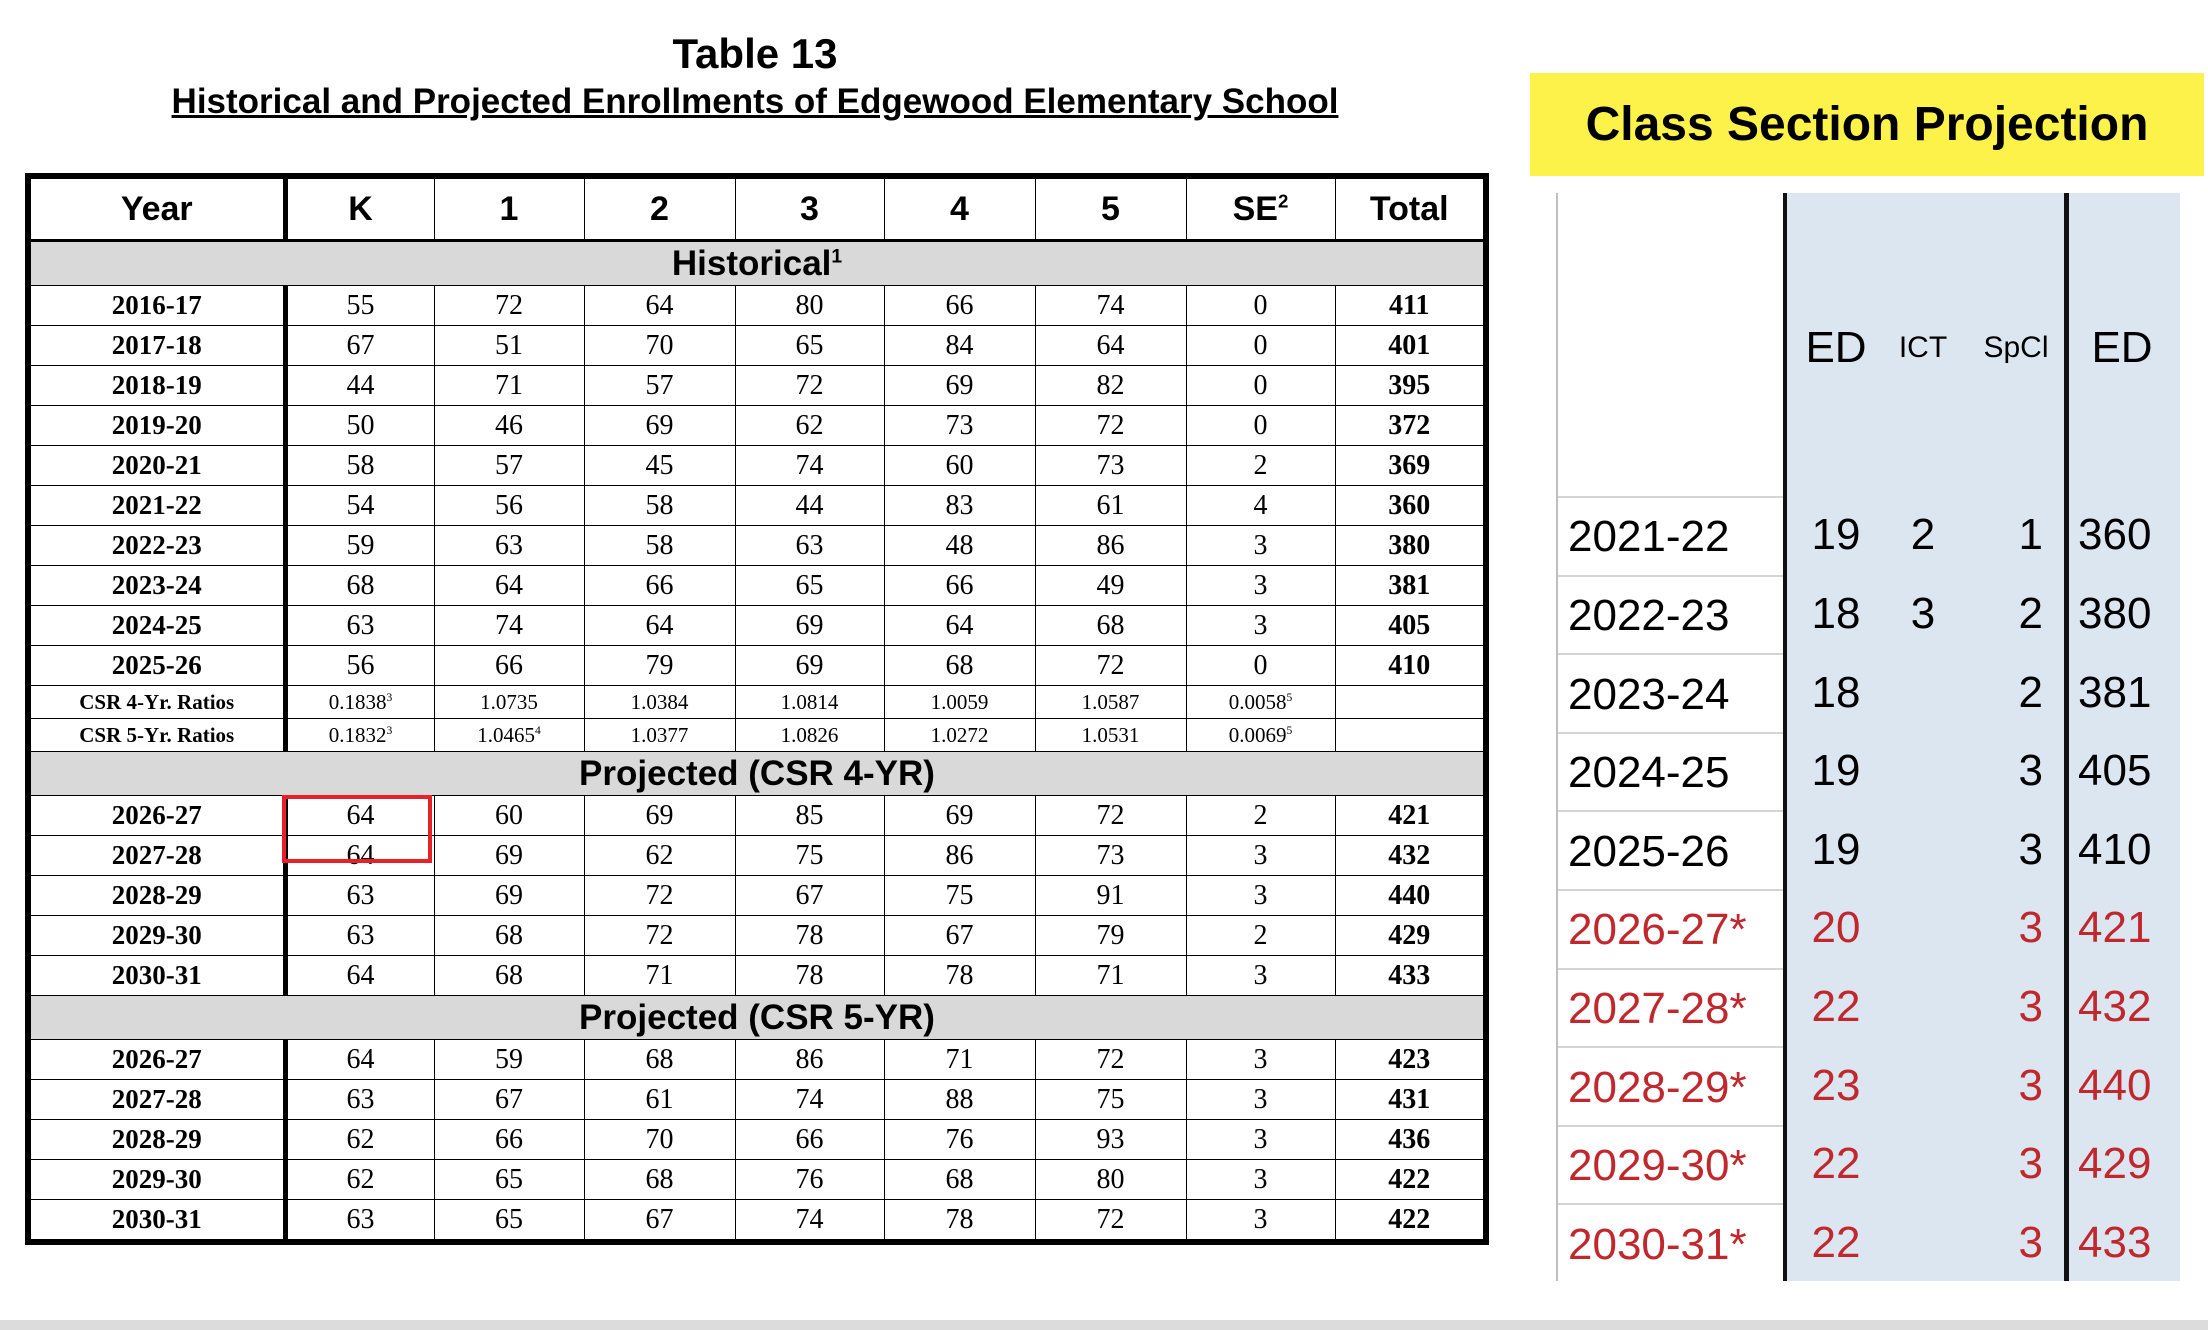 Image resolution: width=2208 pixels, height=1330 pixels. I want to click on panel-fill, so click(1982, 737).